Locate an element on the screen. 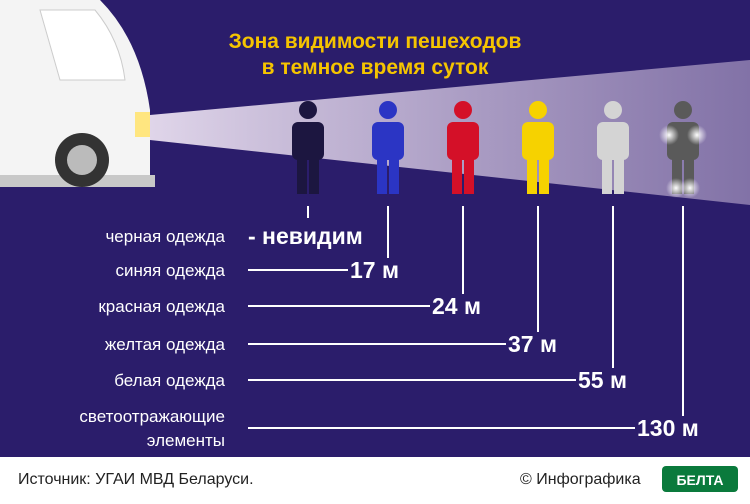  distance: 24 м is located at coordinates (456, 306).